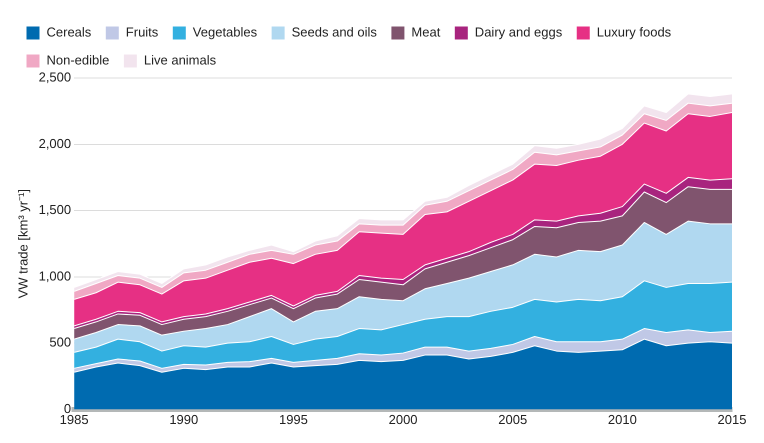 The image size is (764, 443). What do you see at coordinates (732, 419) in the screenshot?
I see `x-tick-label: 2015` at bounding box center [732, 419].